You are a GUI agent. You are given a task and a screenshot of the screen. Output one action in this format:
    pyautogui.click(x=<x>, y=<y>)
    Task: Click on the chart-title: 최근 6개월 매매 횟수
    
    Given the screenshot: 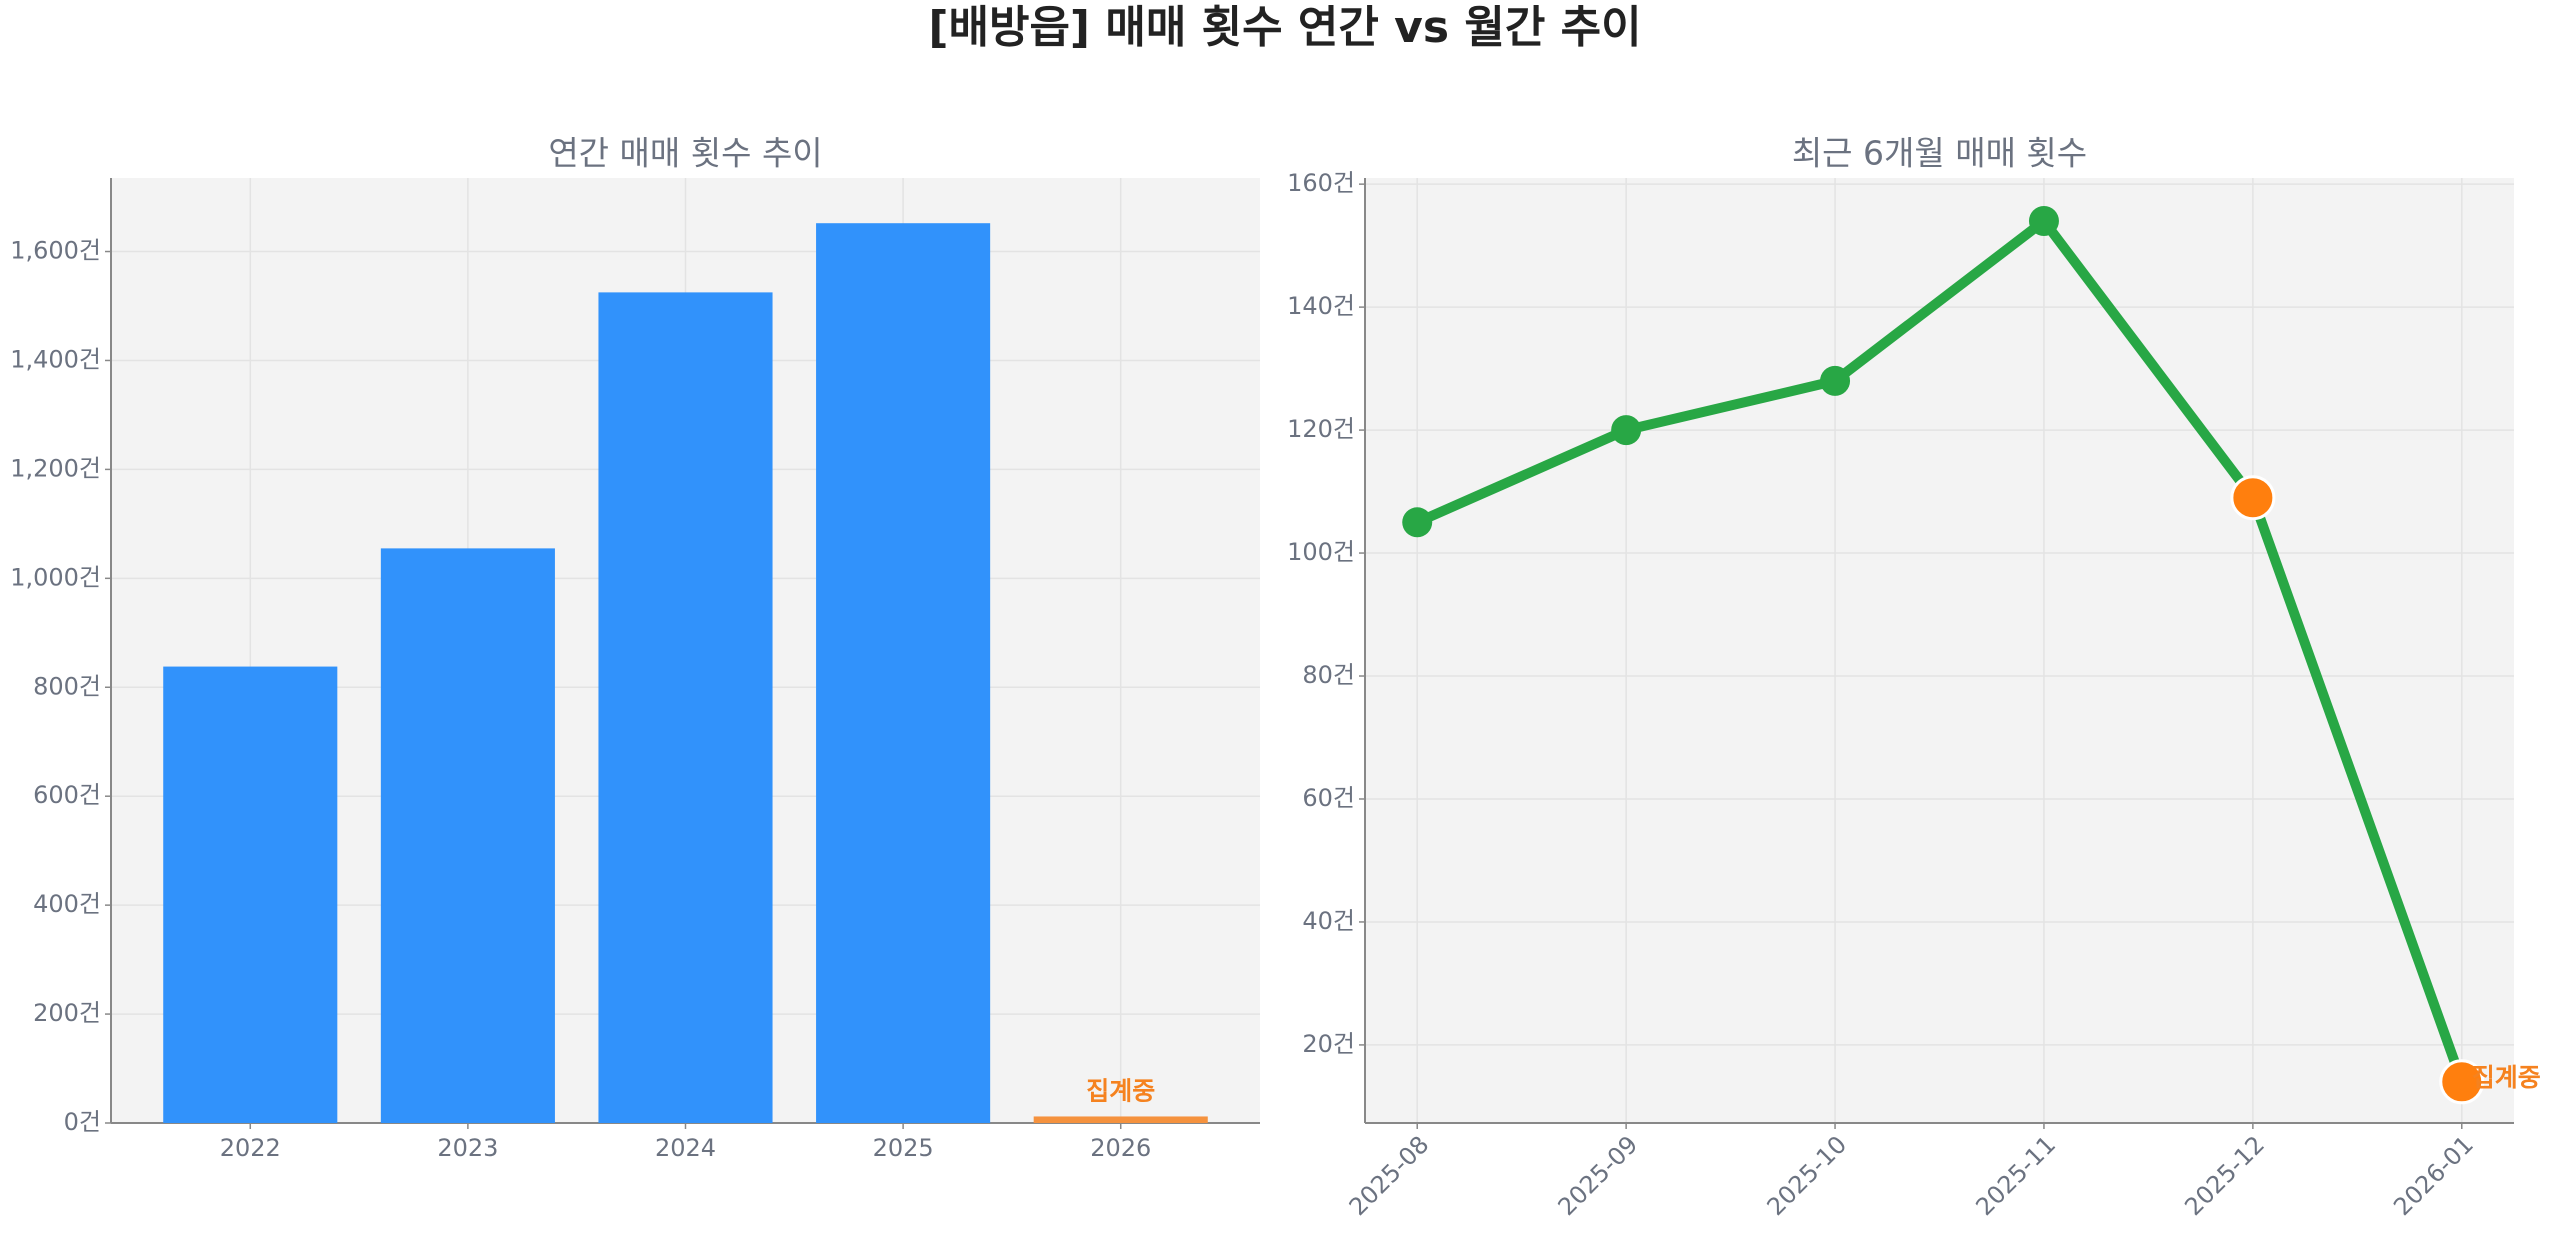 What is the action you would take?
    pyautogui.click(x=1939, y=153)
    